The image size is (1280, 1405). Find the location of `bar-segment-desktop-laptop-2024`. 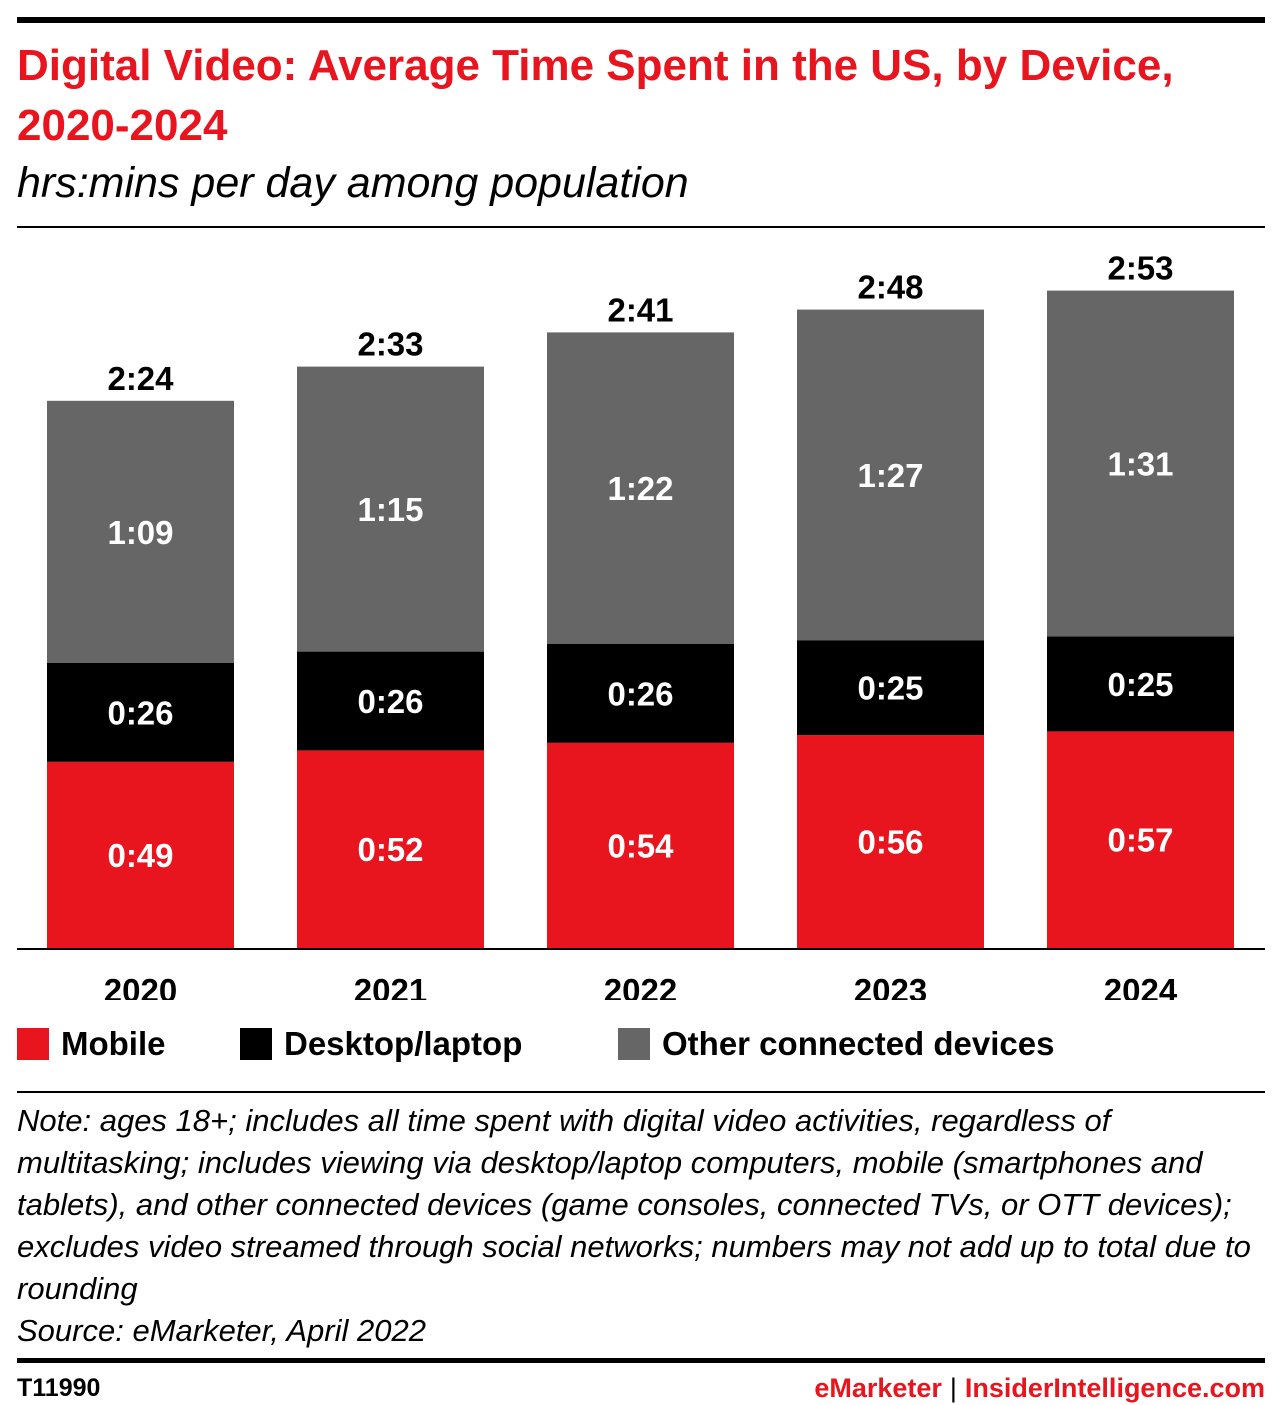

bar-segment-desktop-laptop-2024 is located at coordinates (1140, 684).